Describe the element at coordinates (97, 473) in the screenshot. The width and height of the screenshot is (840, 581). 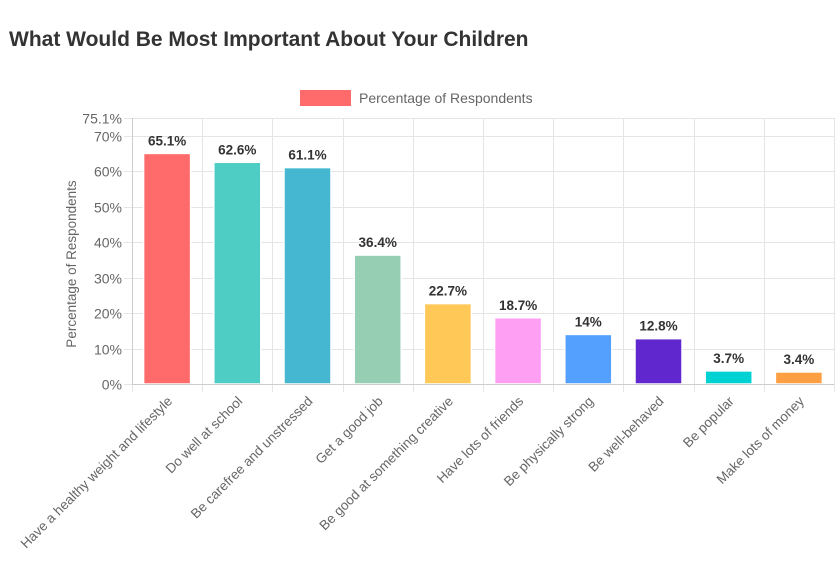
I see `x-tick-label: Have a healthy weight and lifestyle` at that location.